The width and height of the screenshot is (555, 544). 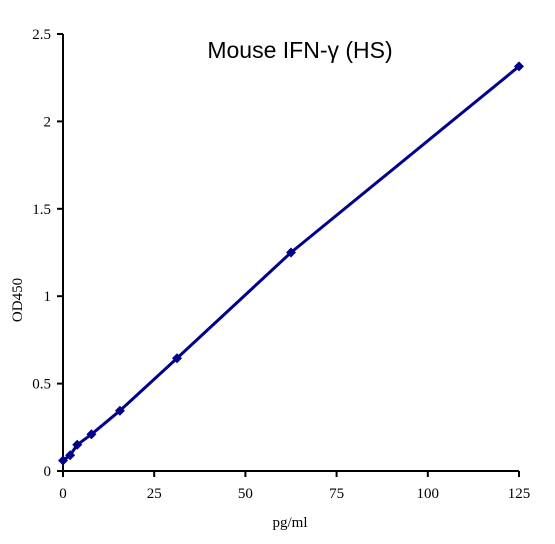 I want to click on x-tick-label: 25, so click(x=154, y=494).